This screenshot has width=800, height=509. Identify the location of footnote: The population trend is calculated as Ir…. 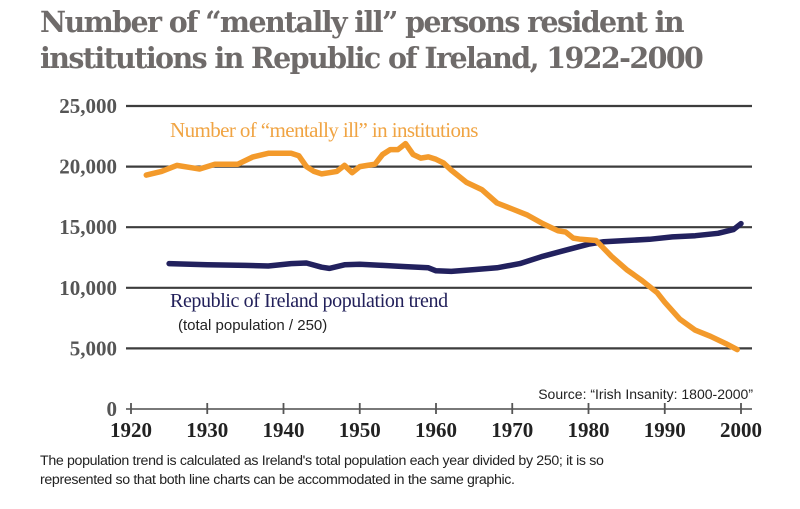
(410, 471).